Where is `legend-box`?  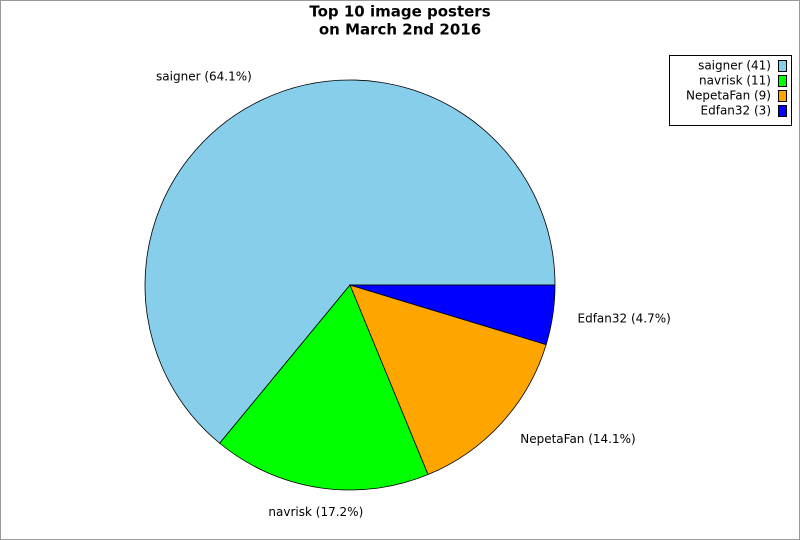 legend-box is located at coordinates (730, 90).